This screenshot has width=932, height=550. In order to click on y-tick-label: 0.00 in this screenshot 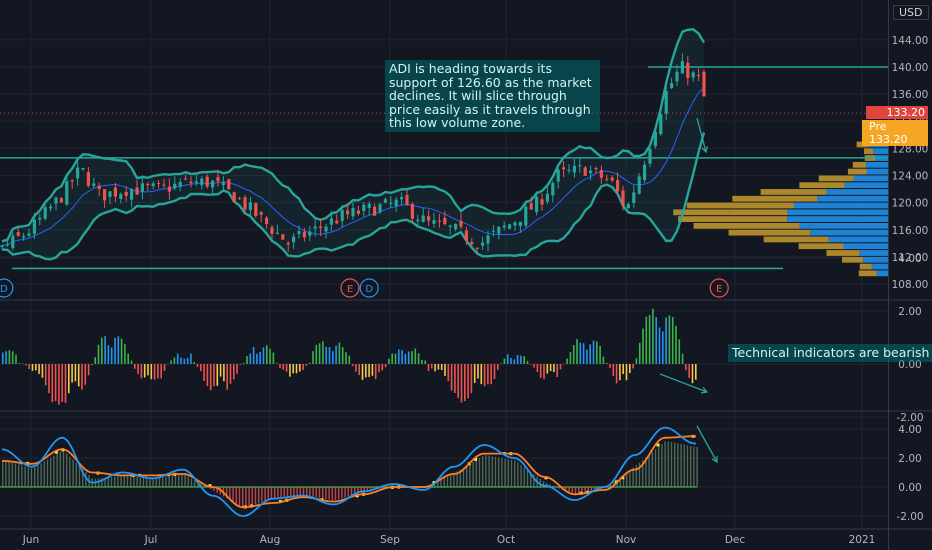, I will do `click(909, 365)`.